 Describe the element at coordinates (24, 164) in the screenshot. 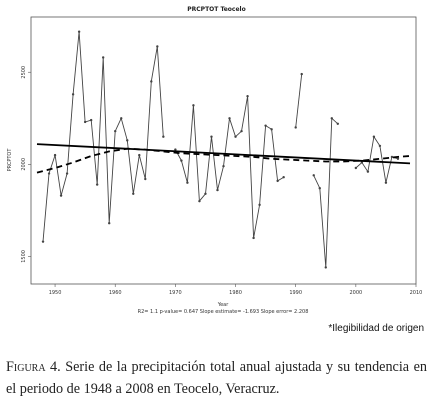

I see `y-tick-label: 2000` at that location.